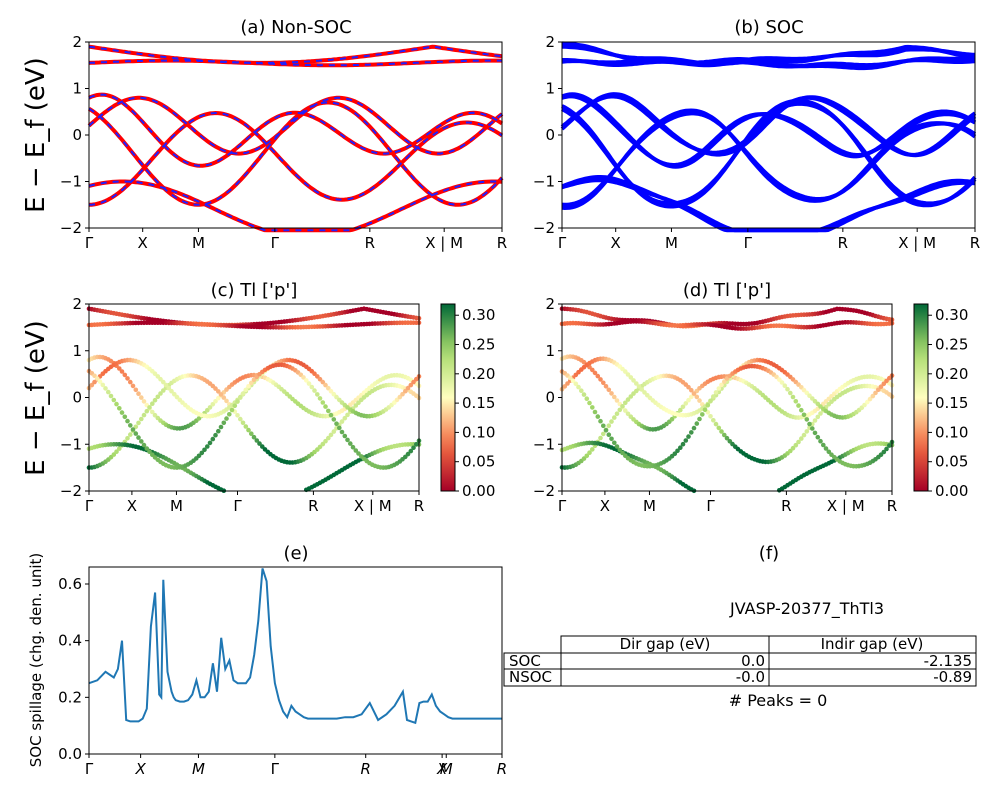 The width and height of the screenshot is (1000, 800). Describe the element at coordinates (846, 506) in the screenshot. I see `x-tick-label: X | M` at that location.